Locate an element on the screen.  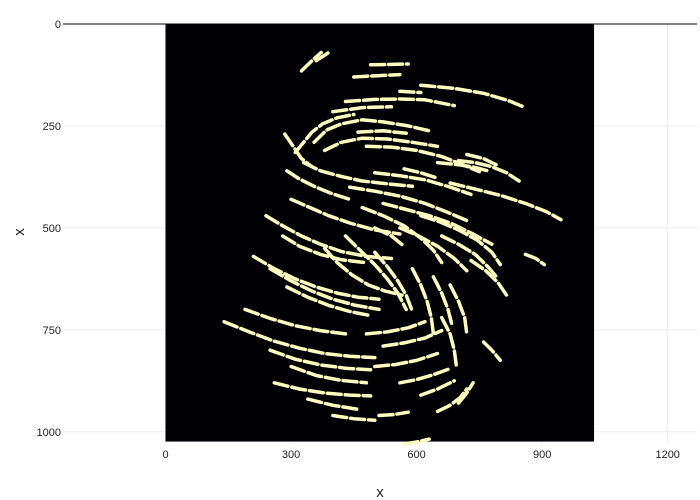
x-tick-label-0: 0 is located at coordinates (165, 455).